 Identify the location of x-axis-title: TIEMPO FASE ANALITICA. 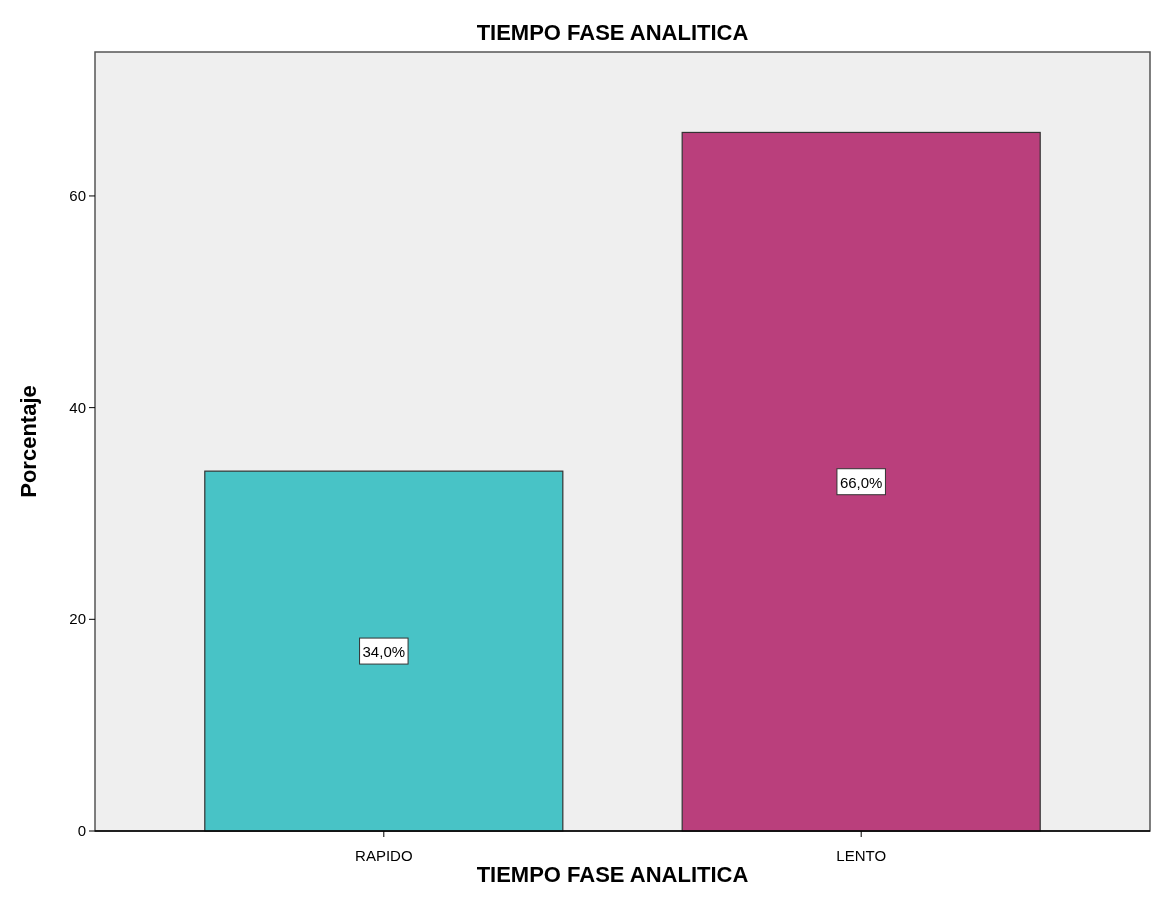
(612, 874).